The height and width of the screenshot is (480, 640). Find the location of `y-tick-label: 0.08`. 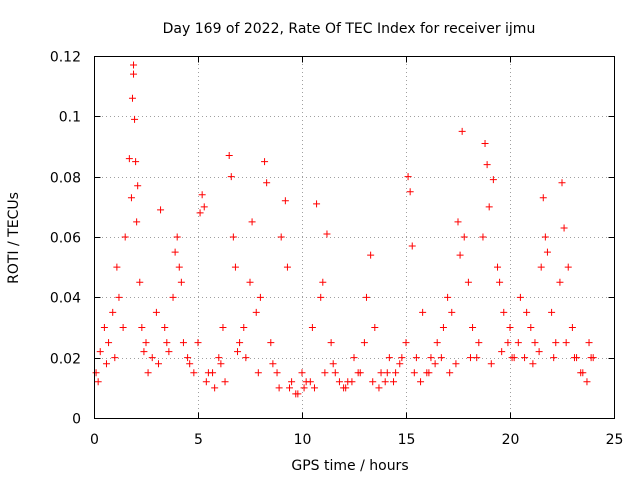

y-tick-label: 0.08 is located at coordinates (65, 179).